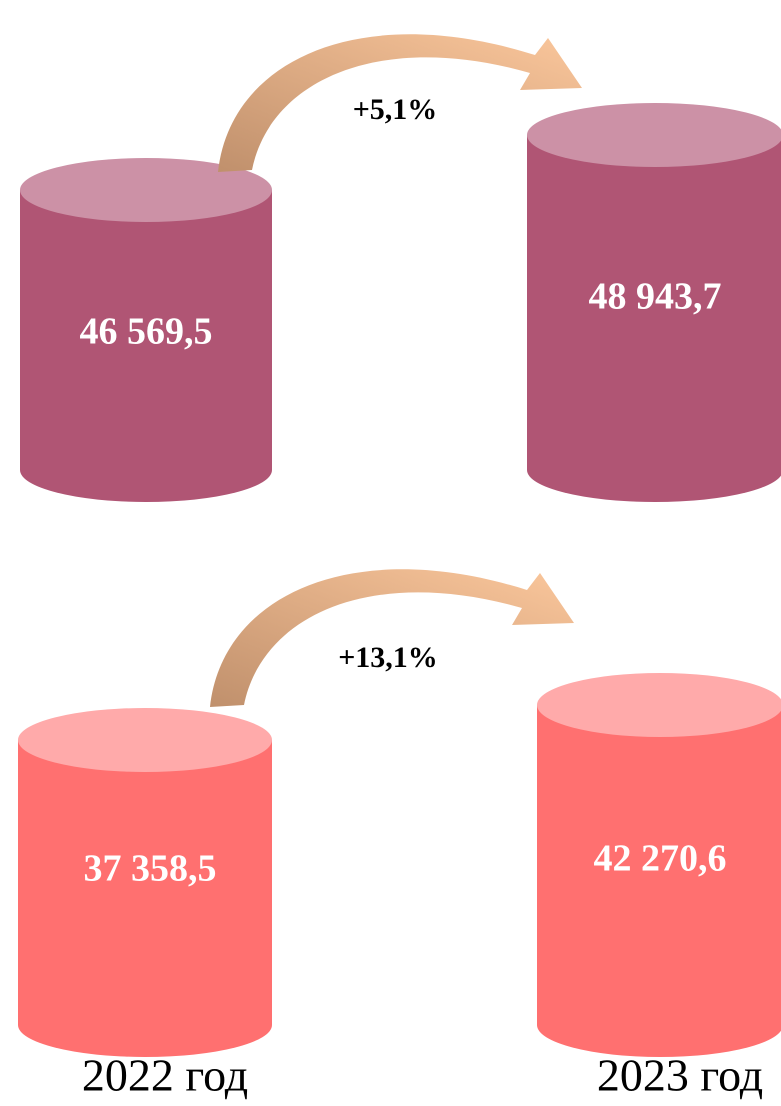 Image resolution: width=781 pixels, height=1106 pixels. What do you see at coordinates (388, 657) in the screenshot?
I see `change-label: +13,1%` at bounding box center [388, 657].